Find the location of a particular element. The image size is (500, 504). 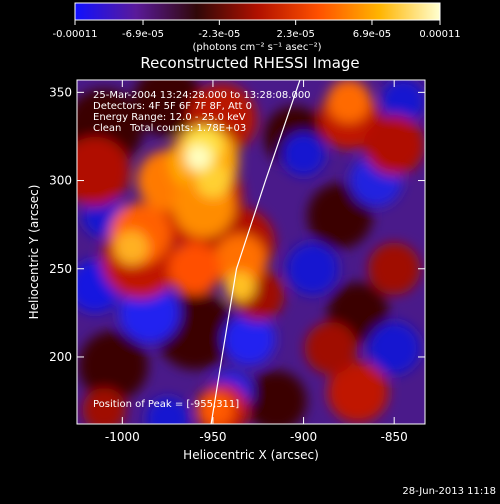

x-tick-label: -900 is located at coordinates (303, 437).